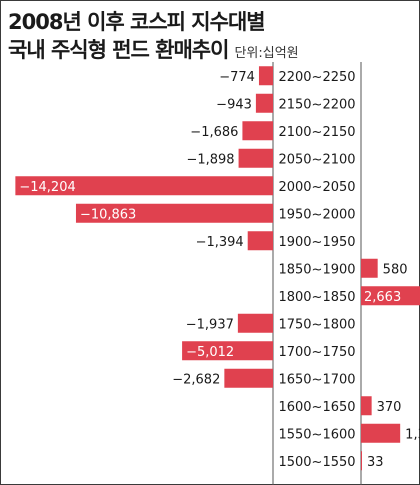 This screenshot has width=420, height=485. What do you see at coordinates (382, 297) in the screenshot?
I see `value-label: 2,663` at bounding box center [382, 297].